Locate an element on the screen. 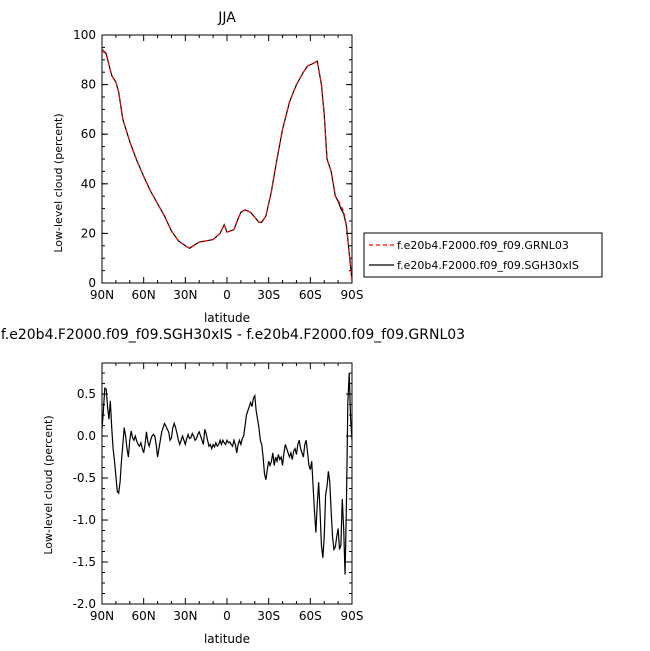  top-chart-y-tick-label: 40 is located at coordinates (88, 184).